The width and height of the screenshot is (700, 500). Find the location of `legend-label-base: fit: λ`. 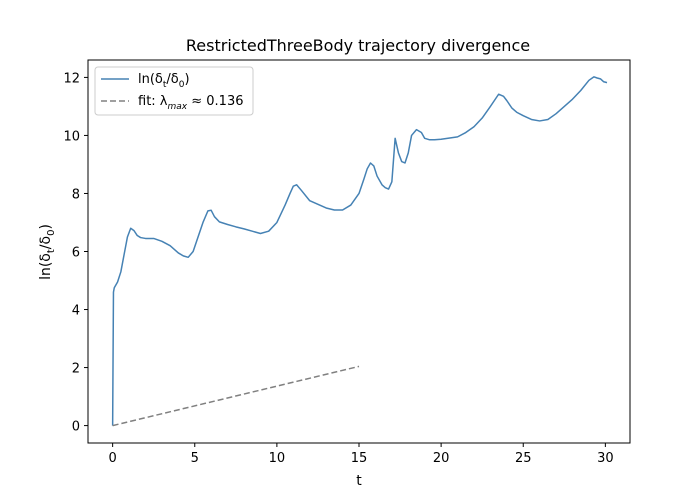

legend-label-base: fit: λ is located at coordinates (153, 101).